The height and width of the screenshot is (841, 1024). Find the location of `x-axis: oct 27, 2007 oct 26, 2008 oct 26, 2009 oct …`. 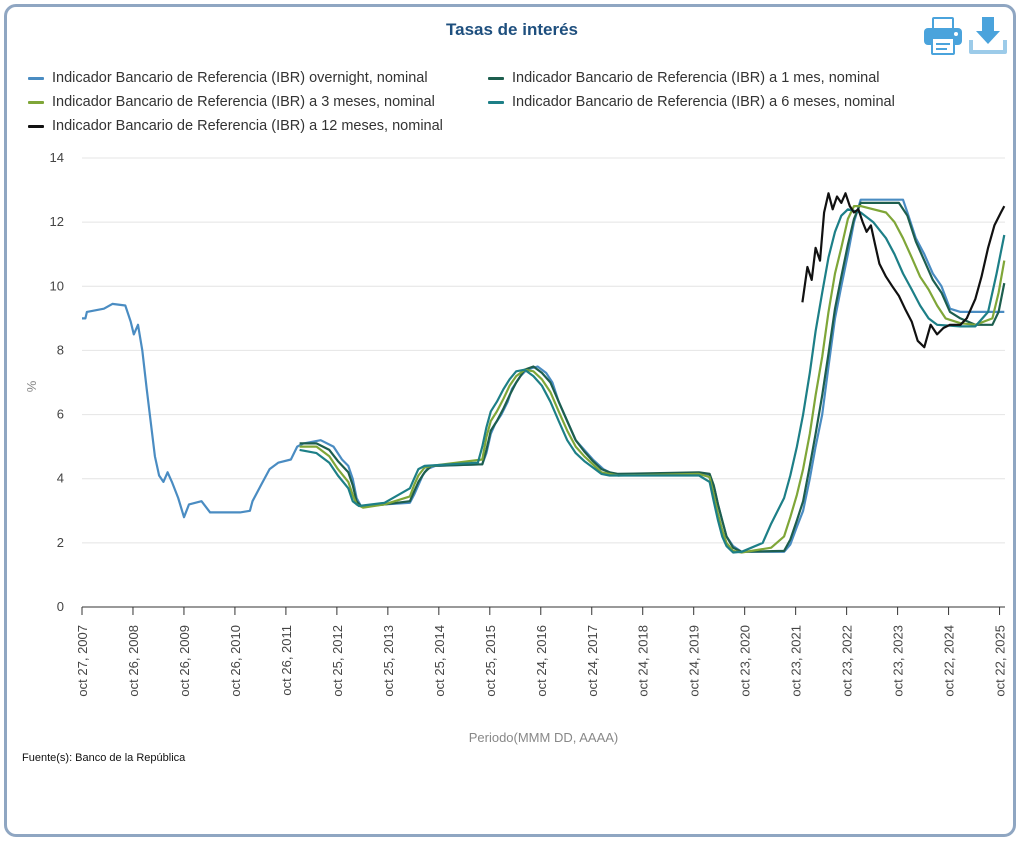

x-axis: oct 27, 2007 oct 26, 2008 oct 26, 2009 oct … is located at coordinates (541, 651).